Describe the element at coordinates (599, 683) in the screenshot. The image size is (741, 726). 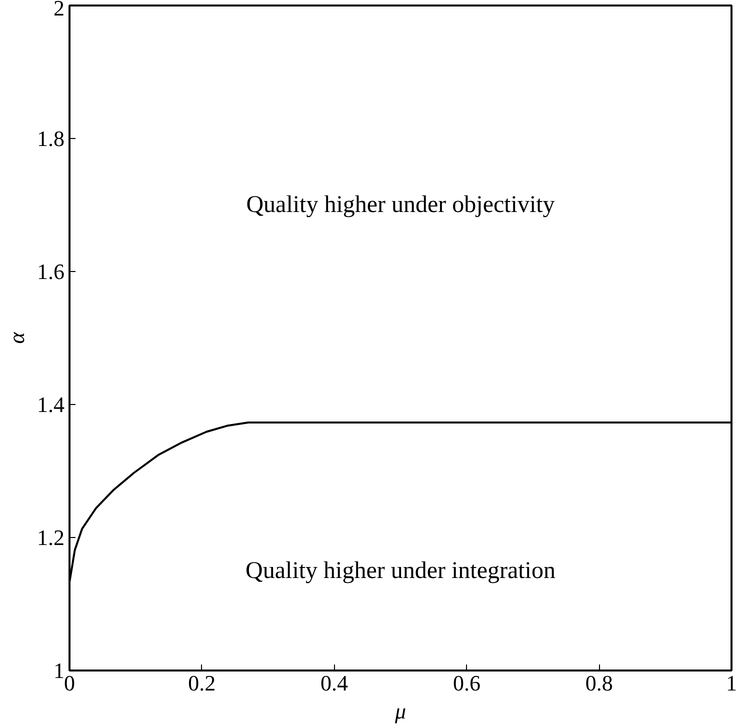
I see `x-tick-label: 0.8` at that location.